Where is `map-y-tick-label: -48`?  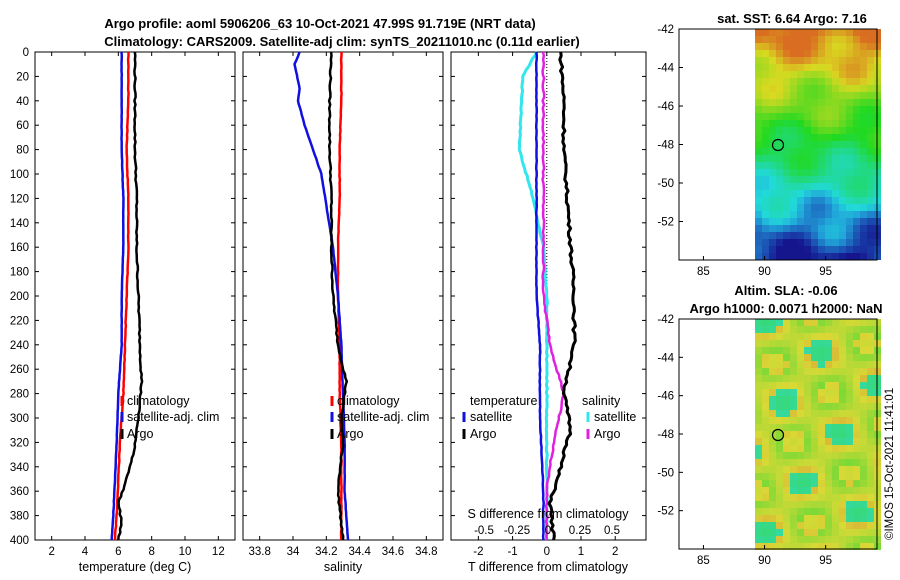
map-y-tick-label: -48 is located at coordinates (665, 435).